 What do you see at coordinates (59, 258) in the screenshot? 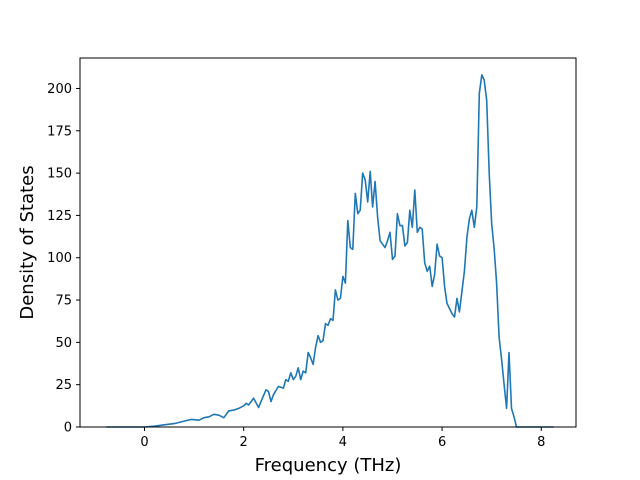
I see `y-tick-label: 100` at bounding box center [59, 258].